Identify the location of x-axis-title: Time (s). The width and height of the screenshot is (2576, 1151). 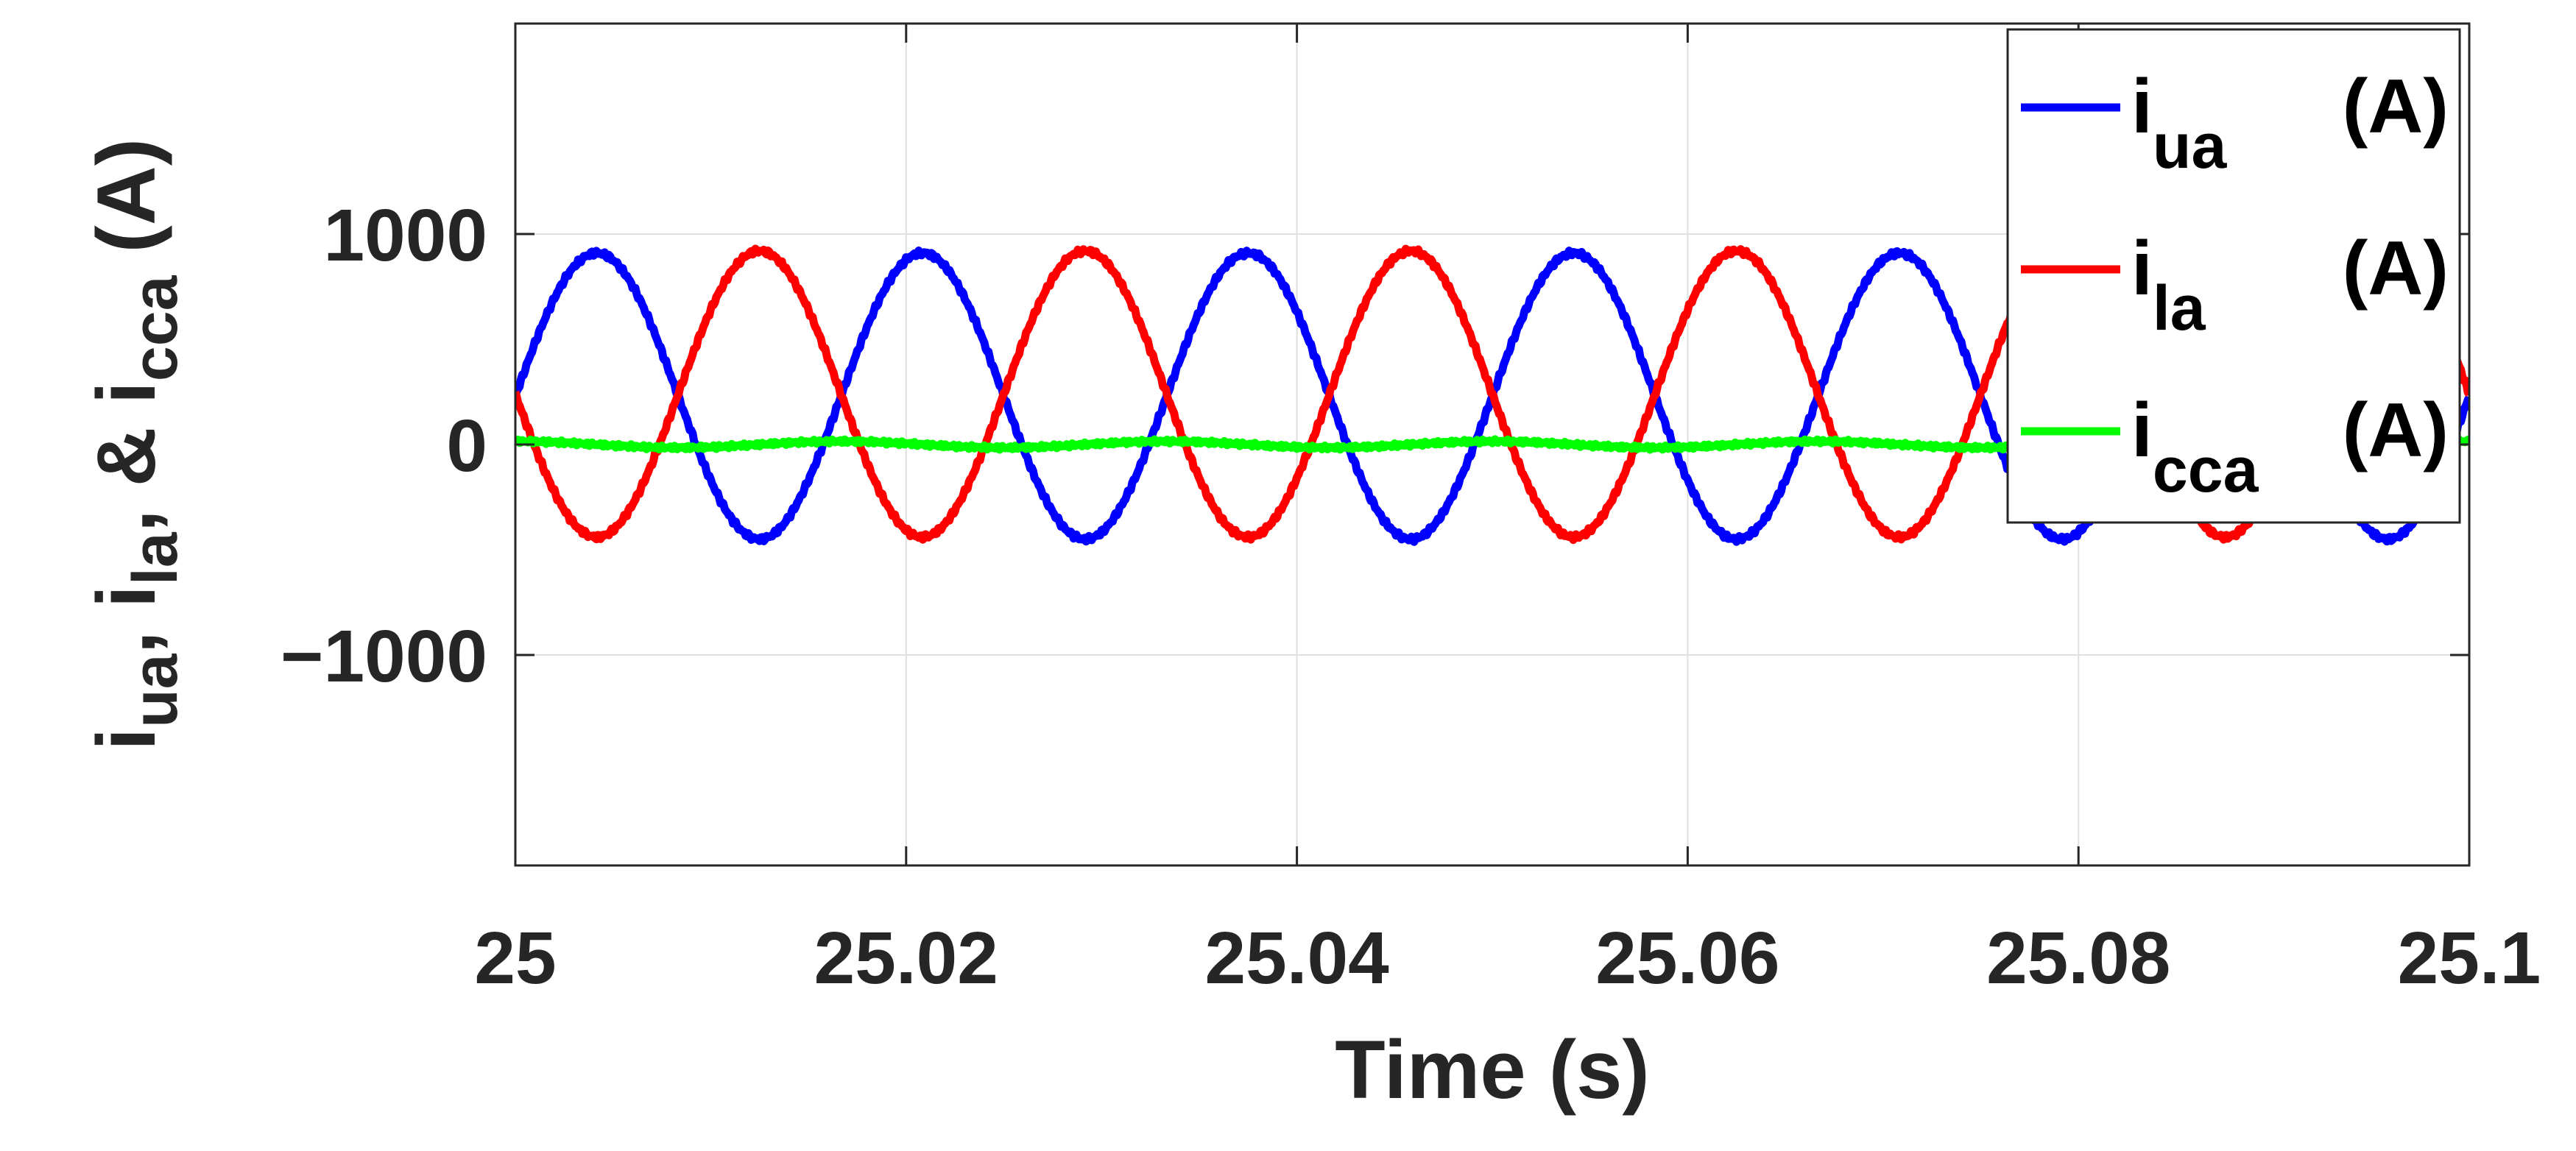
(1492, 1070).